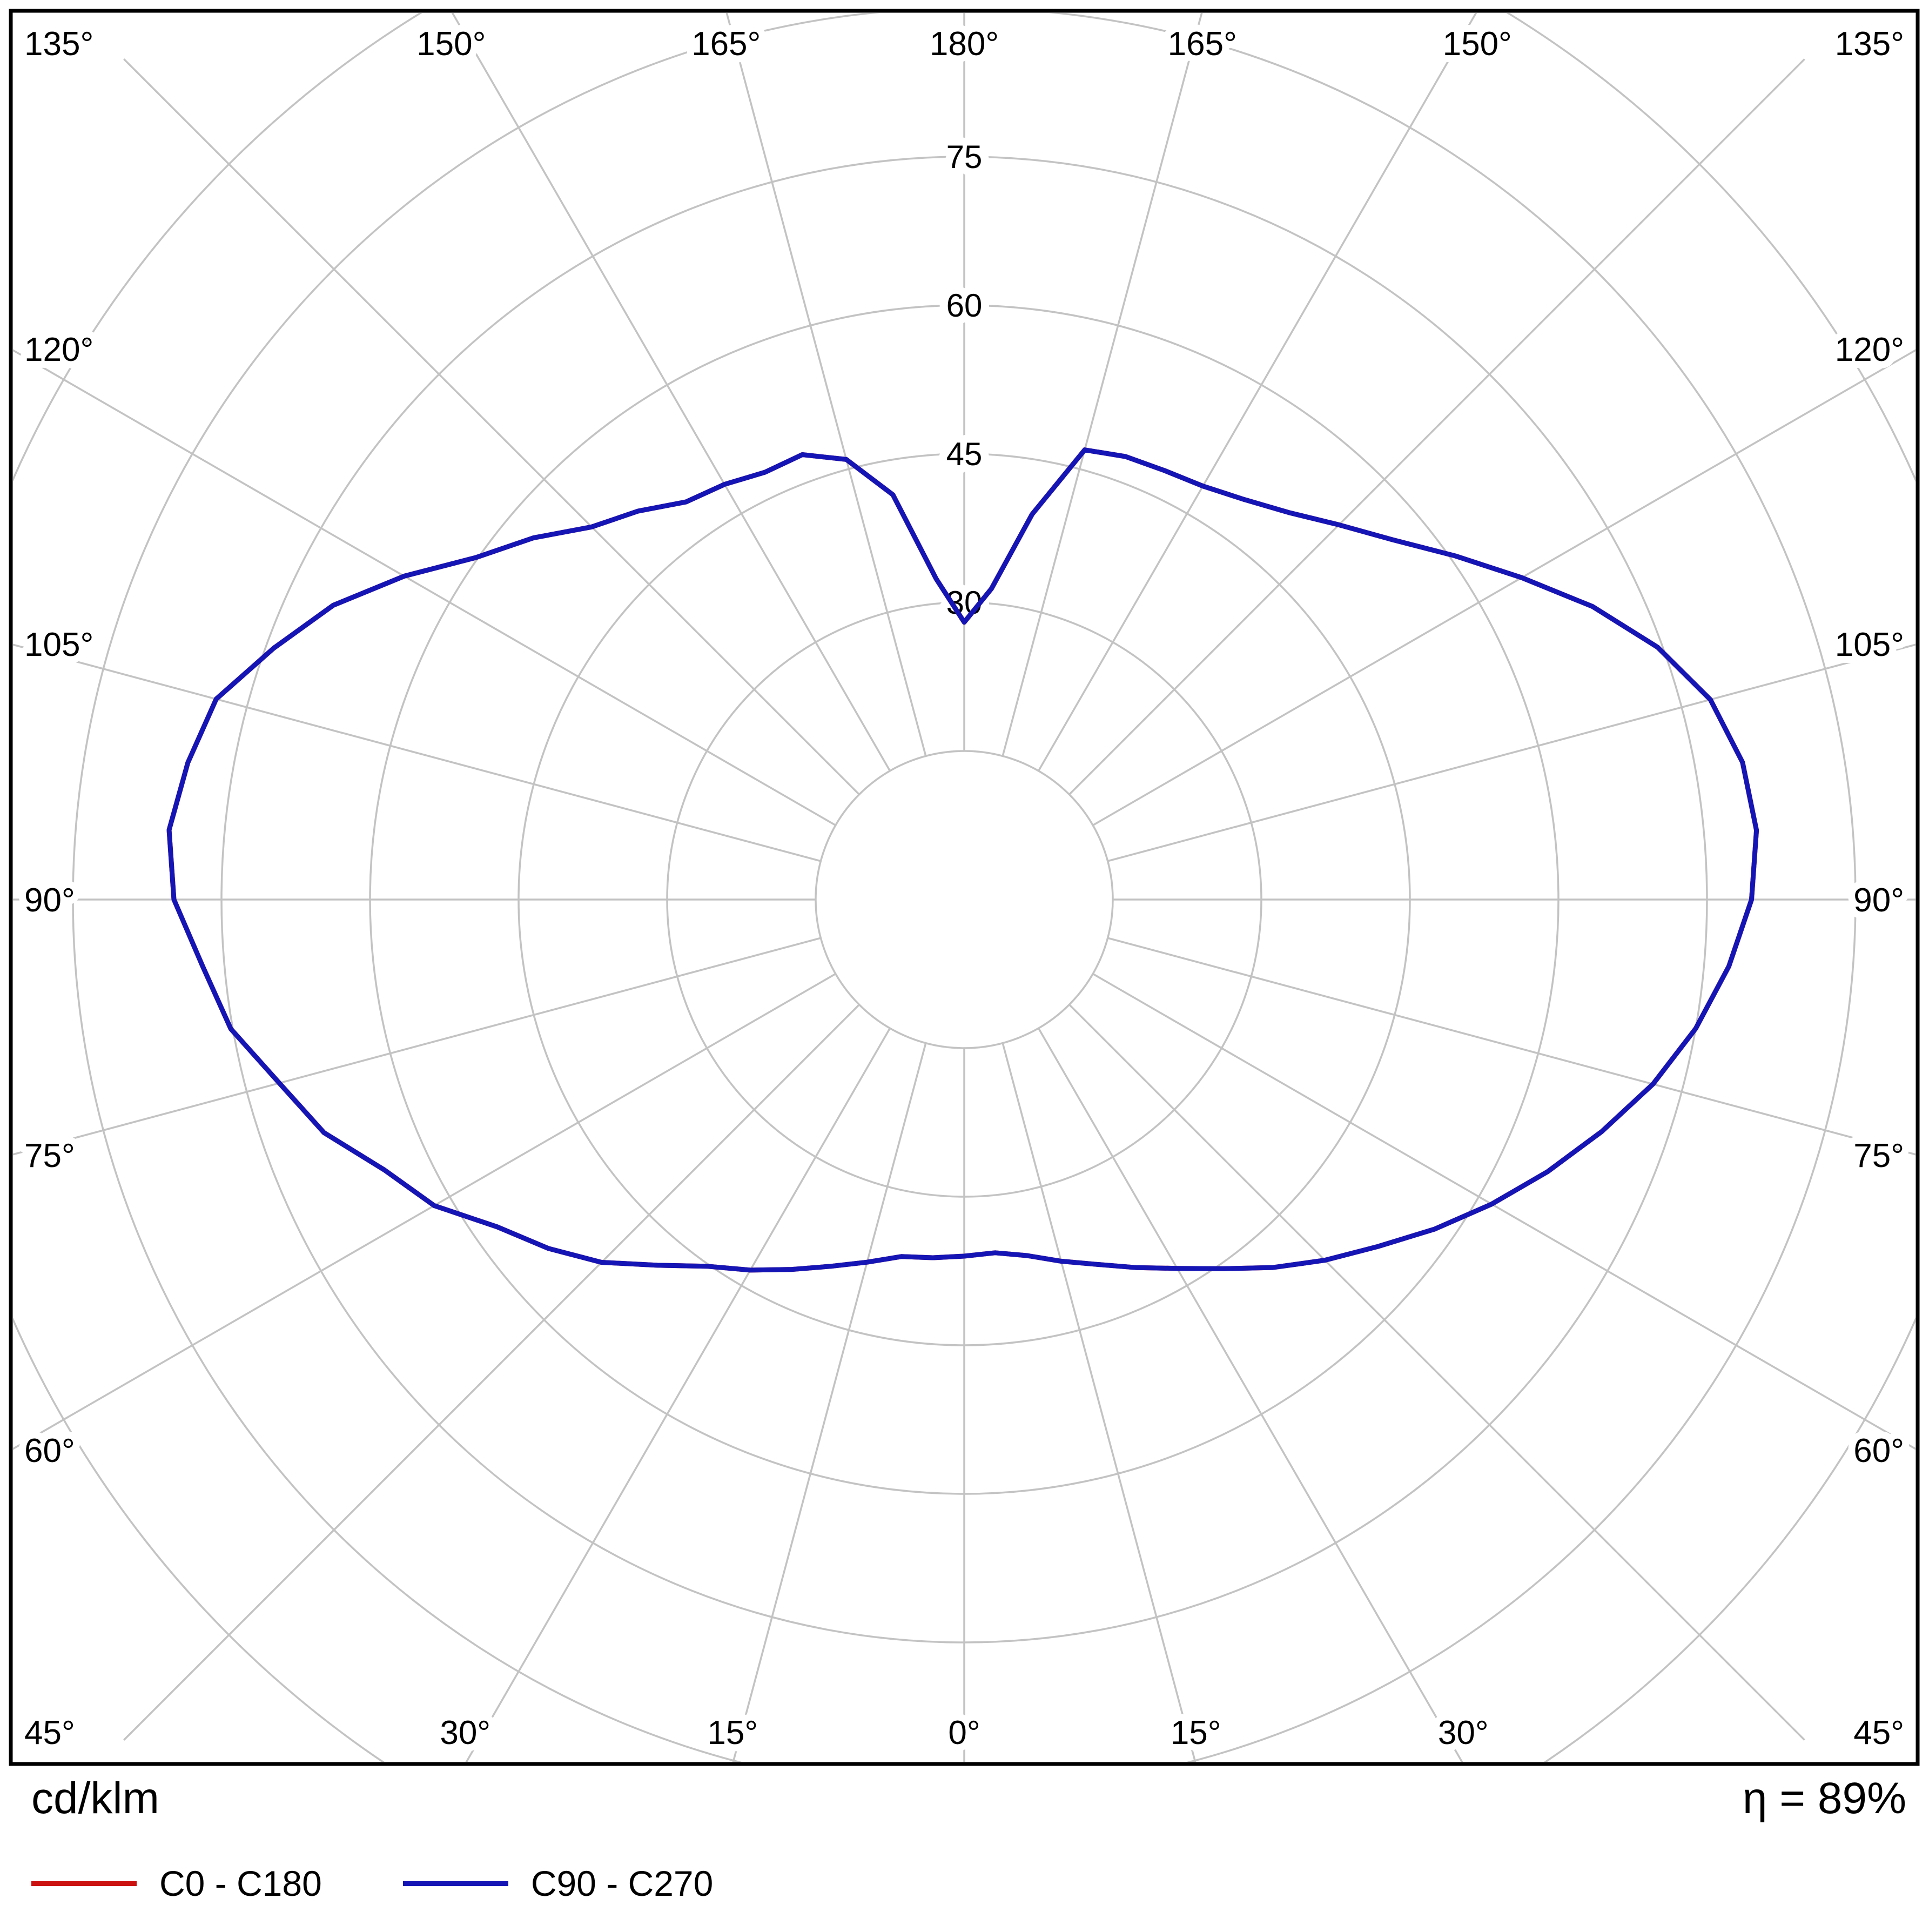  What do you see at coordinates (622, 1883) in the screenshot?
I see `legend-label-c90-c270: C90 - C270` at bounding box center [622, 1883].